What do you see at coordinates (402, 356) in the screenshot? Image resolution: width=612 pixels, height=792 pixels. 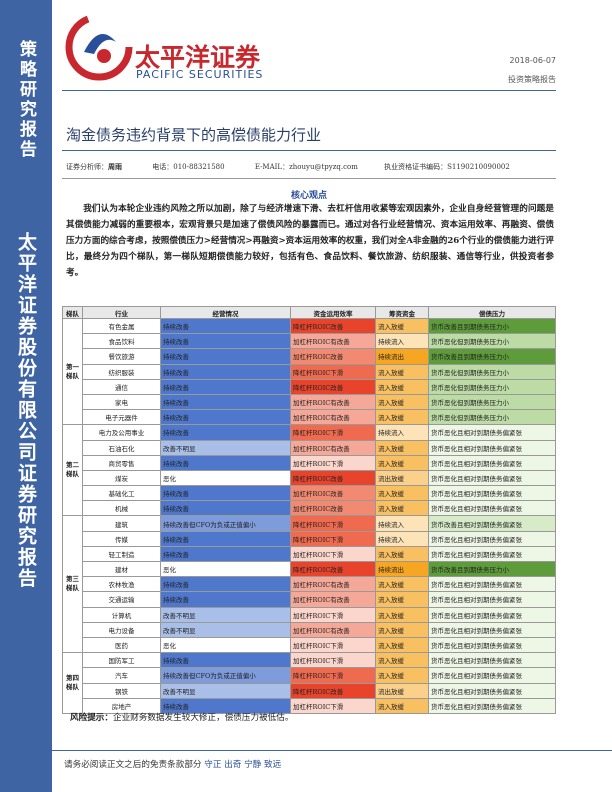 I see `value-cell: 持续流出` at bounding box center [402, 356].